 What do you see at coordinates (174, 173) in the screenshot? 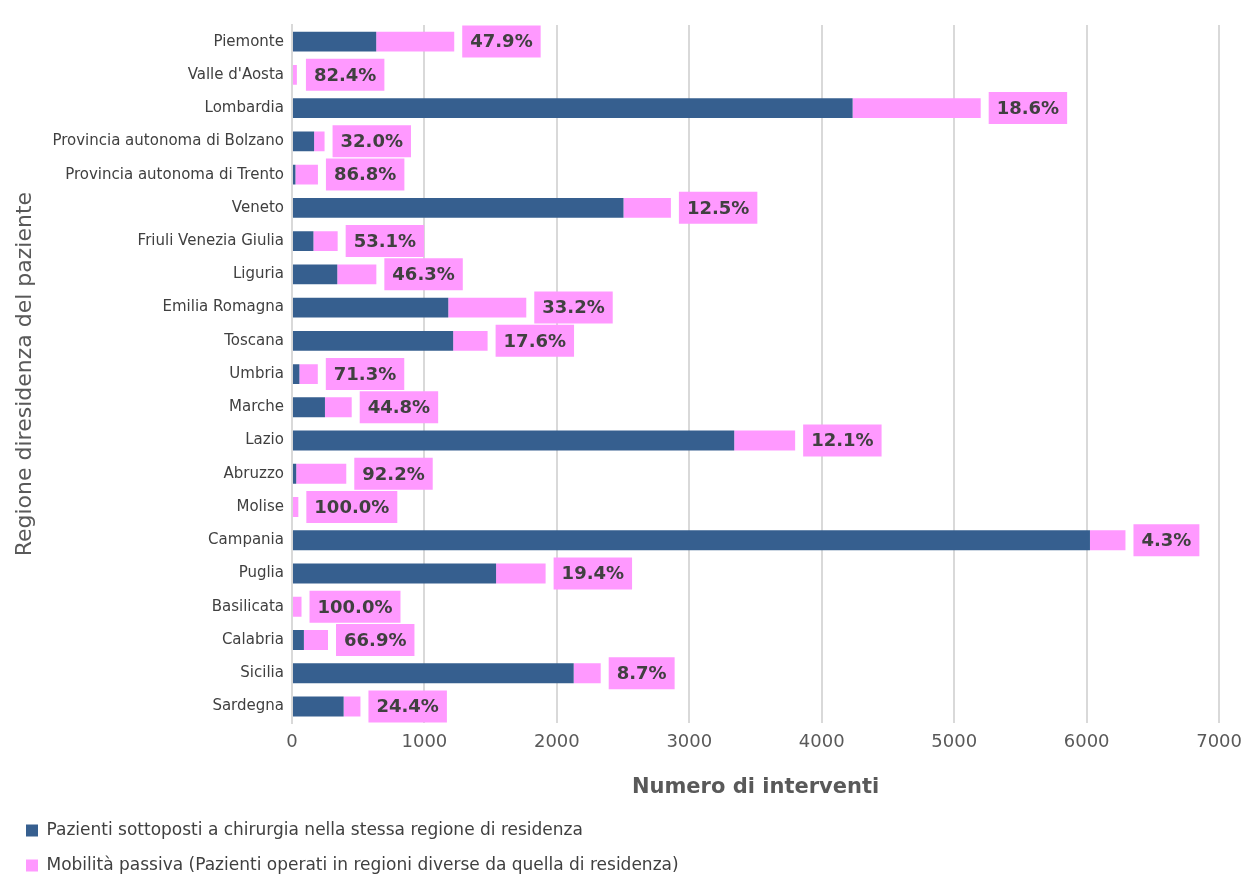
I see `y-tick-label: Provincia autonoma di Trento` at bounding box center [174, 173].